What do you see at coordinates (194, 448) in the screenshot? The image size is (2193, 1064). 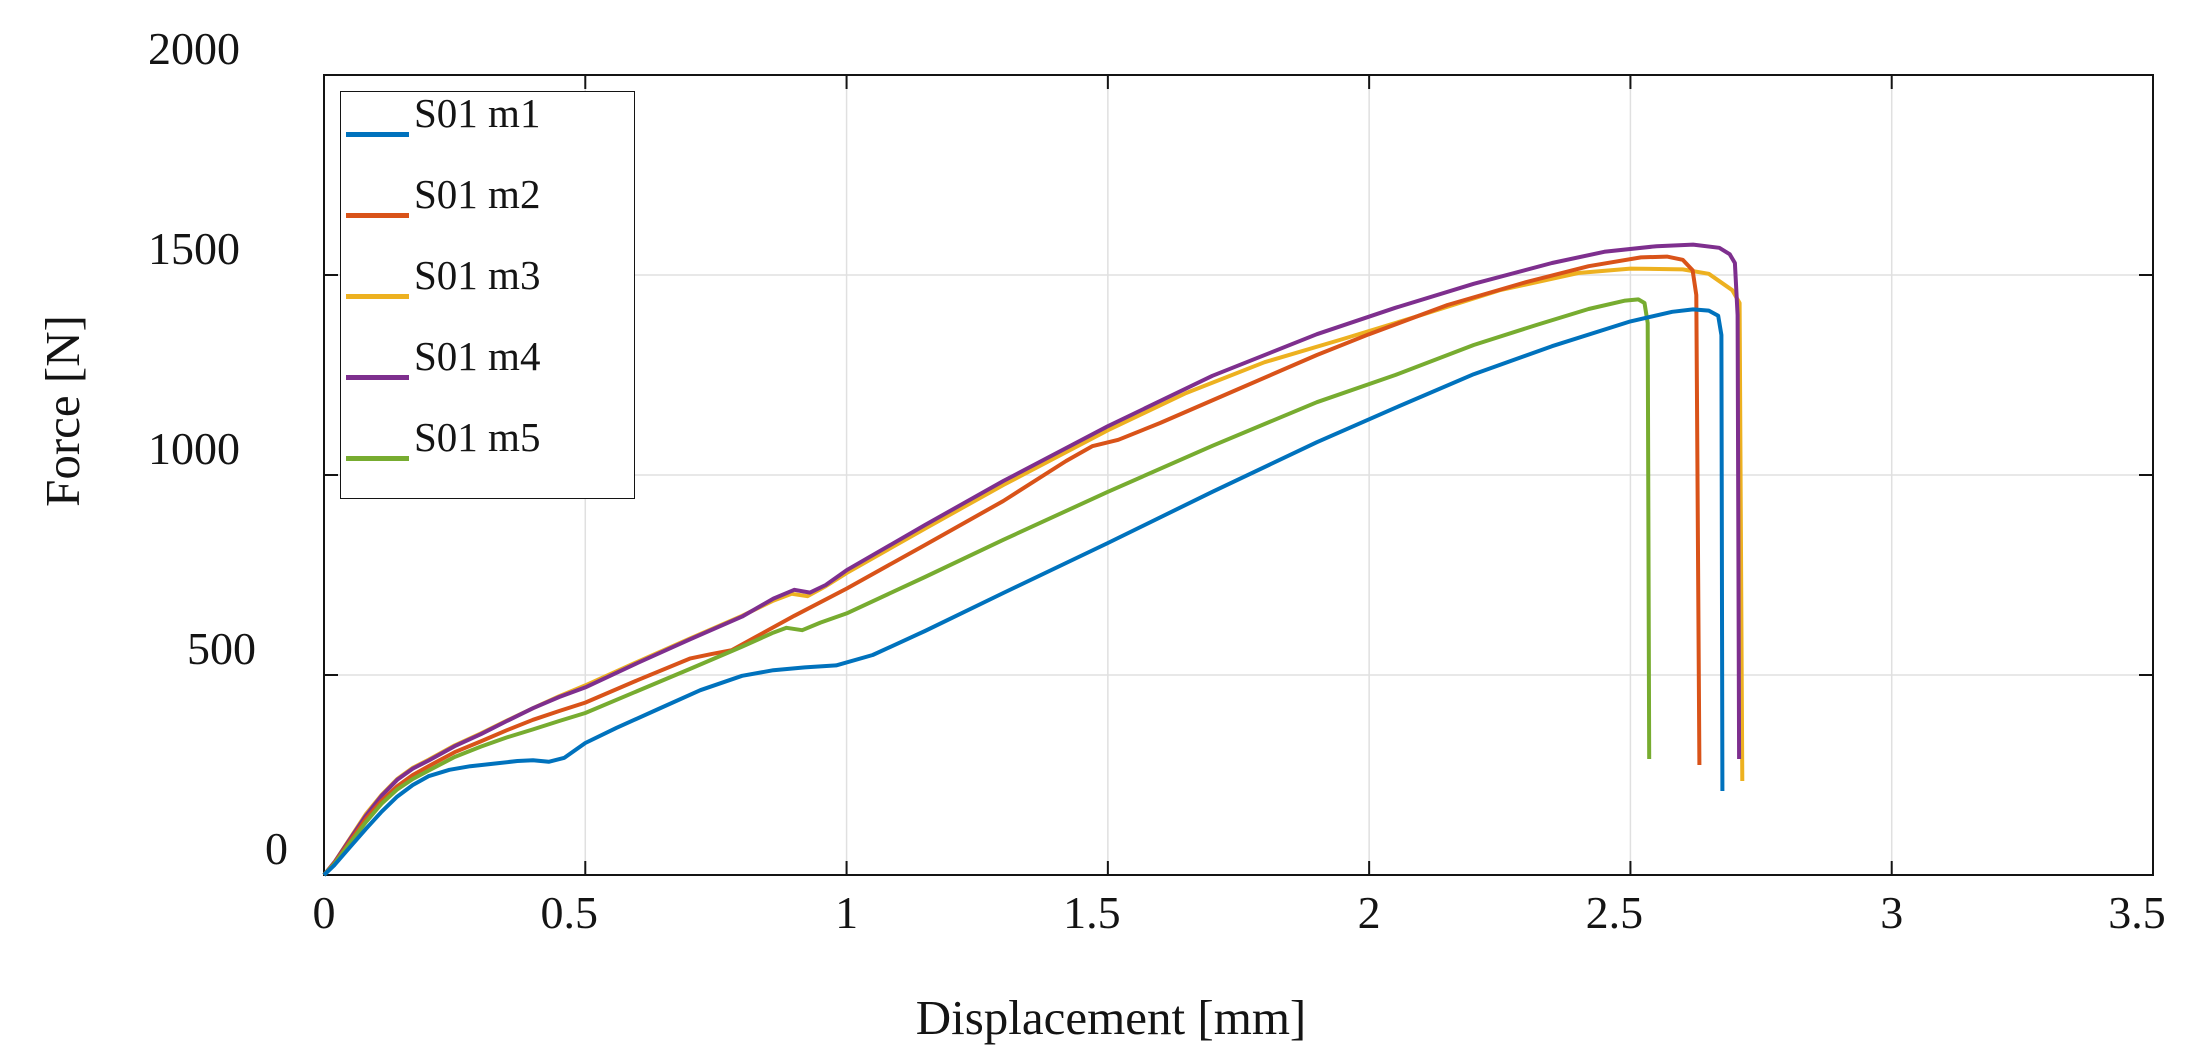 I see `y-tick-label-1000: 1000` at bounding box center [194, 448].